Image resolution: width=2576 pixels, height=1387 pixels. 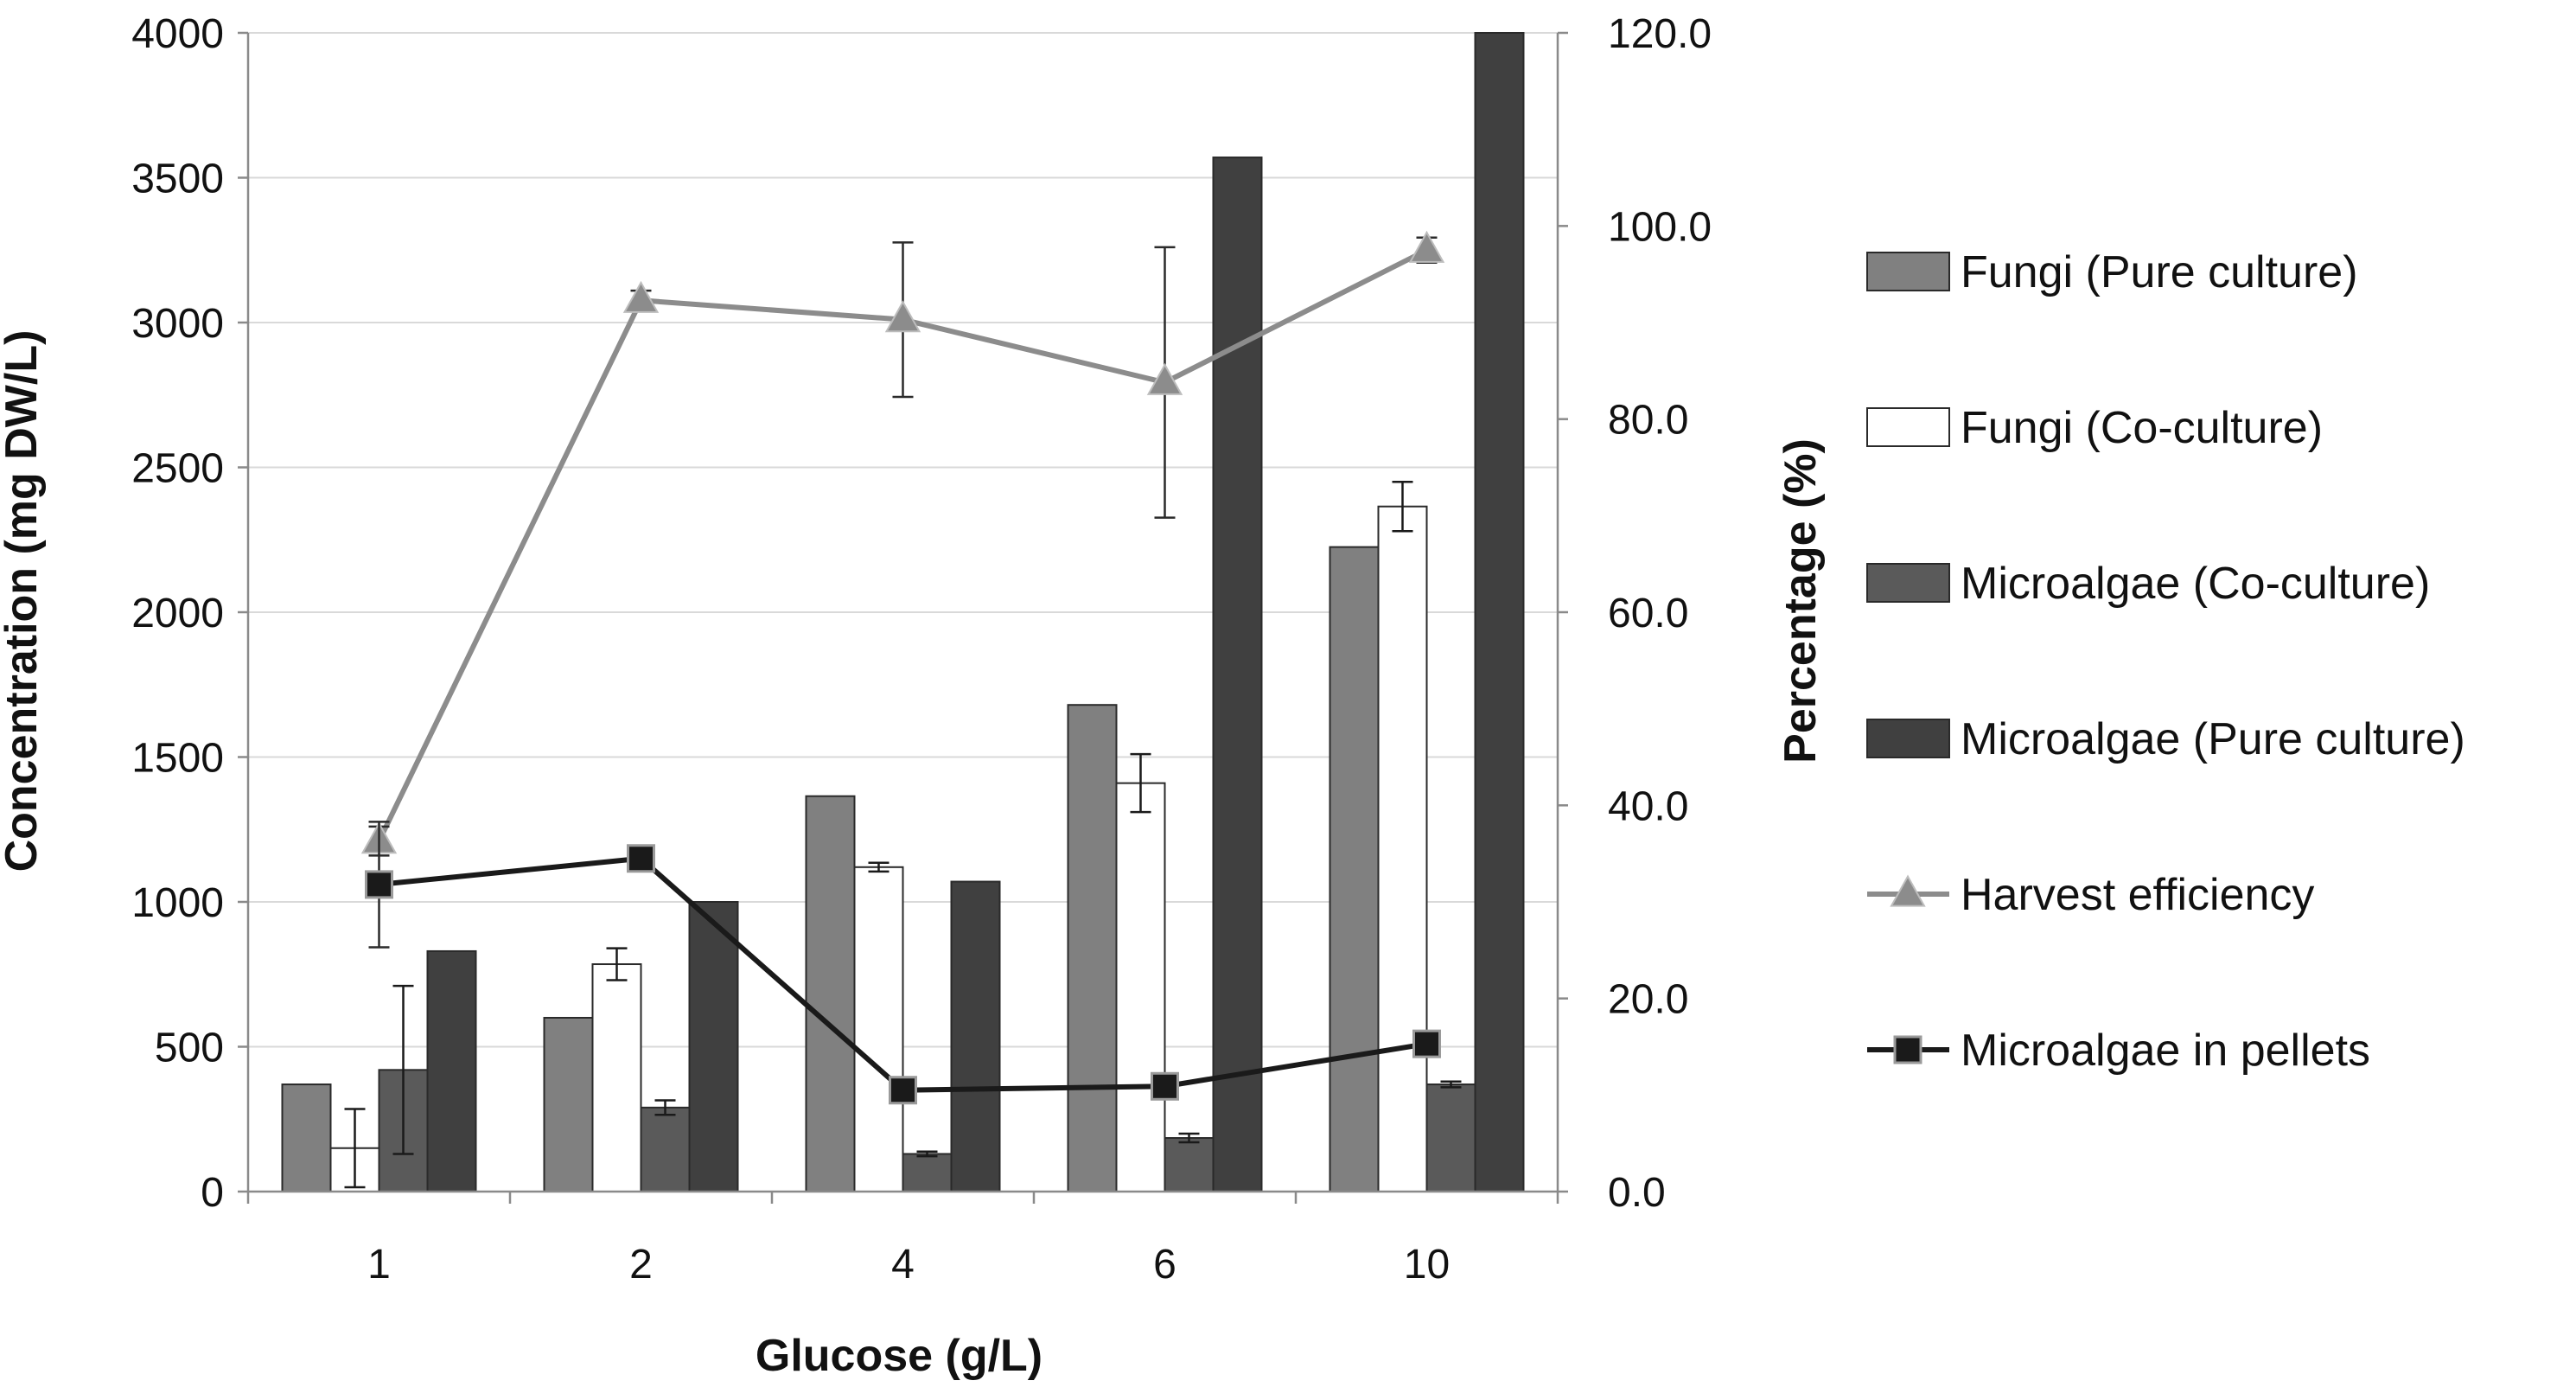 I want to click on legend-label: Microalgae (Pure culture), so click(x=2213, y=739).